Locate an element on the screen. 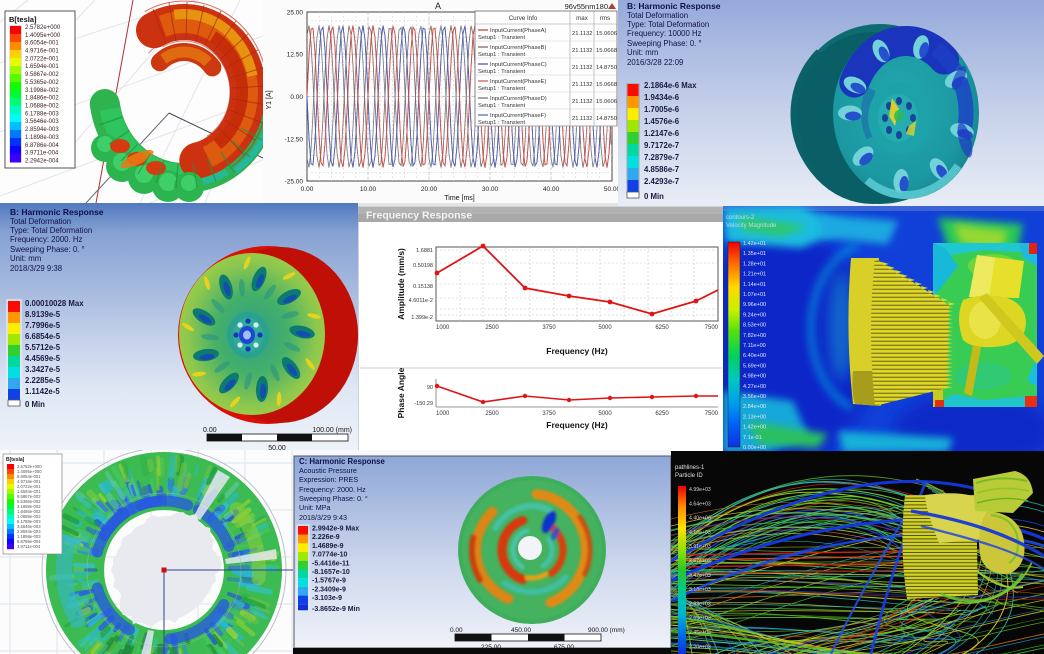 The height and width of the screenshot is (654, 1044). svg-text: 7.11e+00 is located at coordinates (754, 346).